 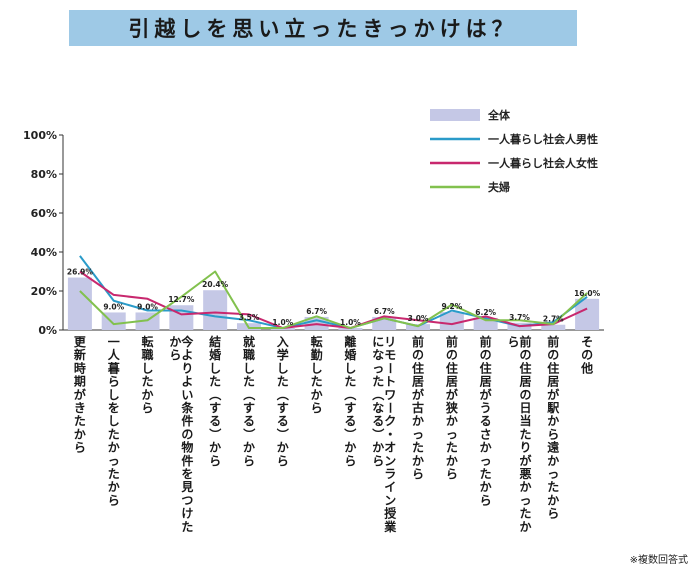 I want to click on bar-data-label: 16.0%, so click(x=587, y=293).